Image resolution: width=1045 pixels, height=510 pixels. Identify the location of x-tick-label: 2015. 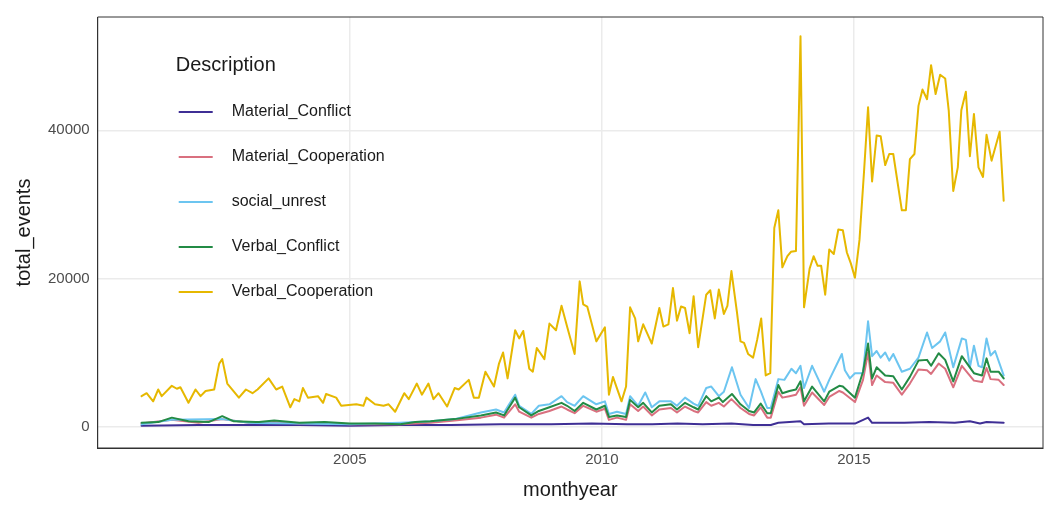
(854, 459).